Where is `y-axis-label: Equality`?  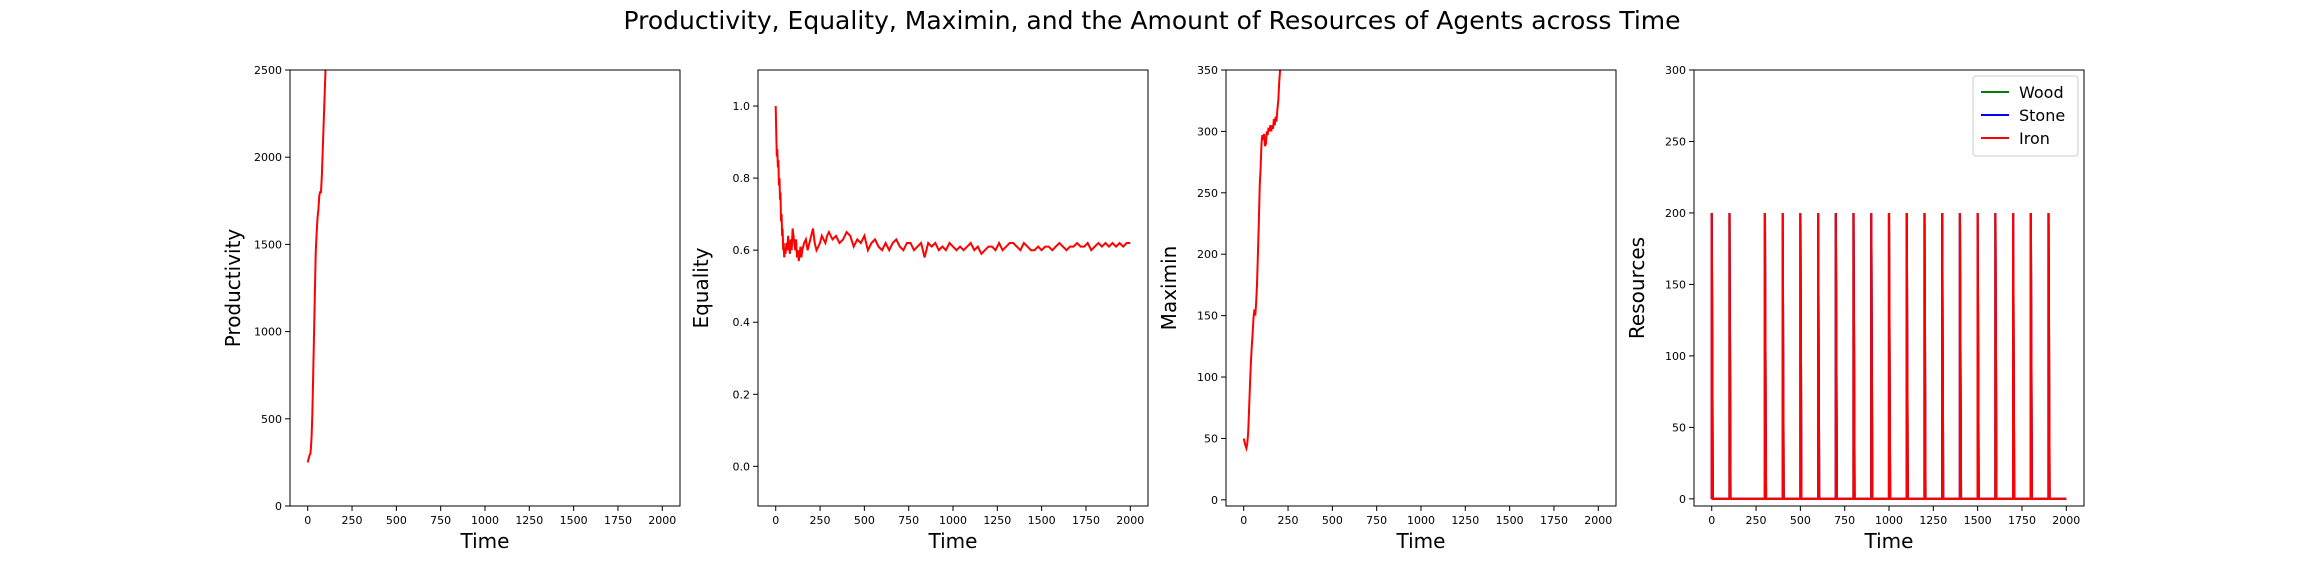 y-axis-label: Equality is located at coordinates (701, 287).